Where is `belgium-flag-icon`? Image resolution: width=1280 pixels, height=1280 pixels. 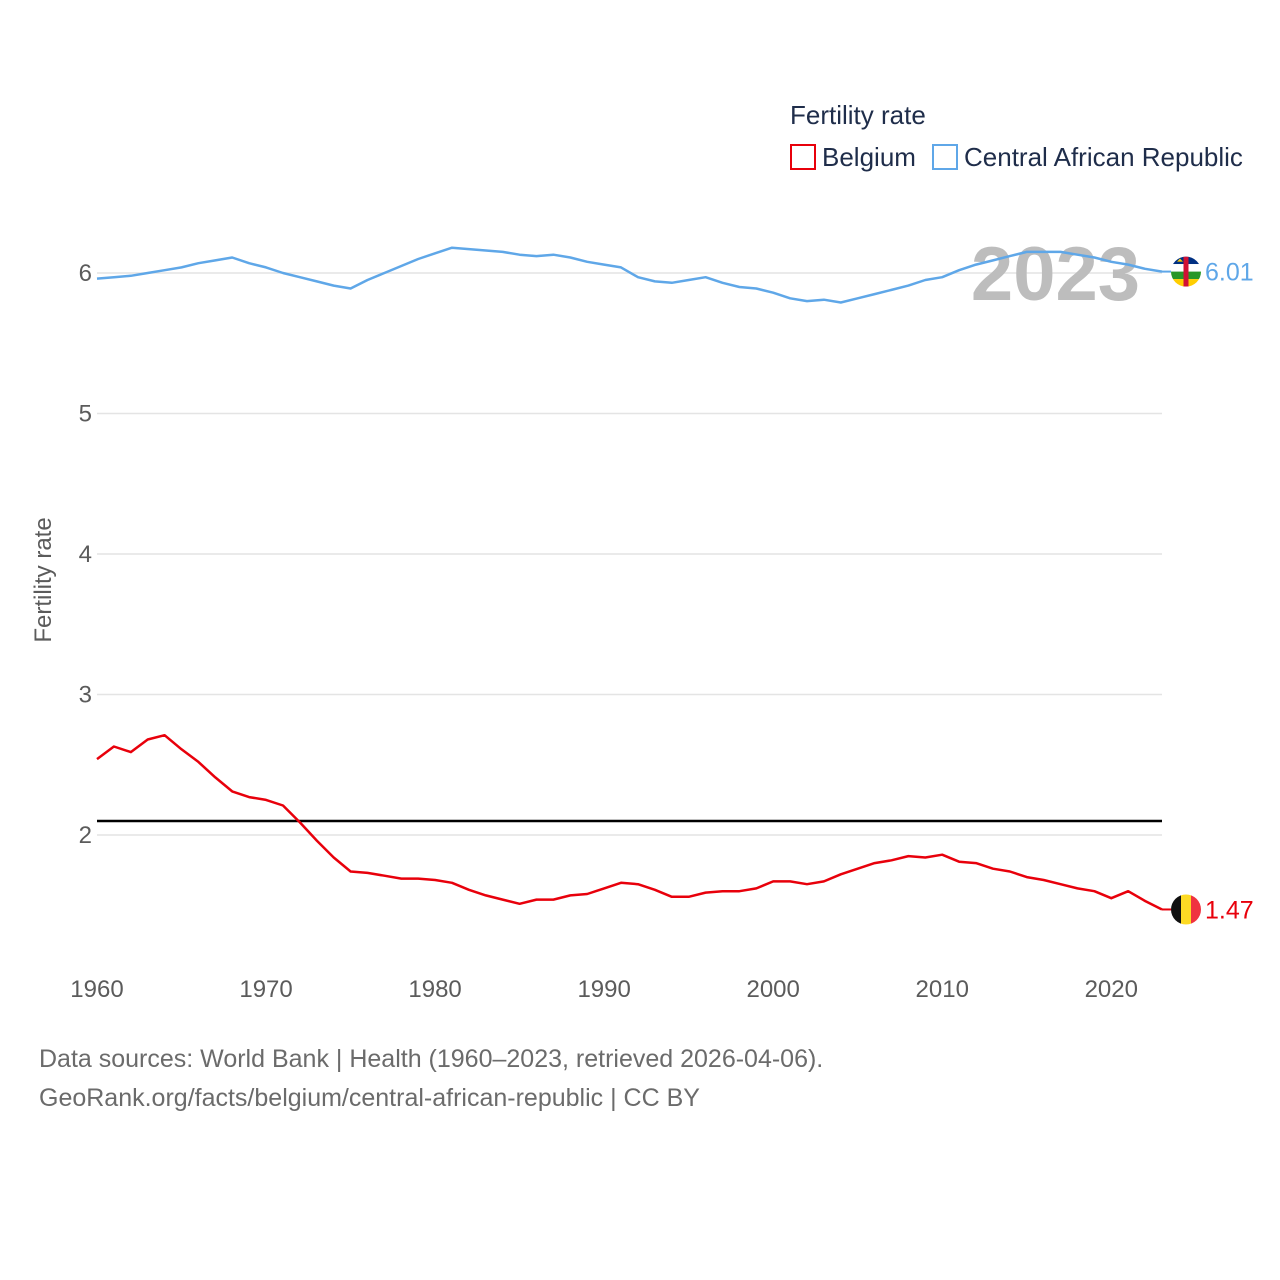 belgium-flag-icon is located at coordinates (1186, 909).